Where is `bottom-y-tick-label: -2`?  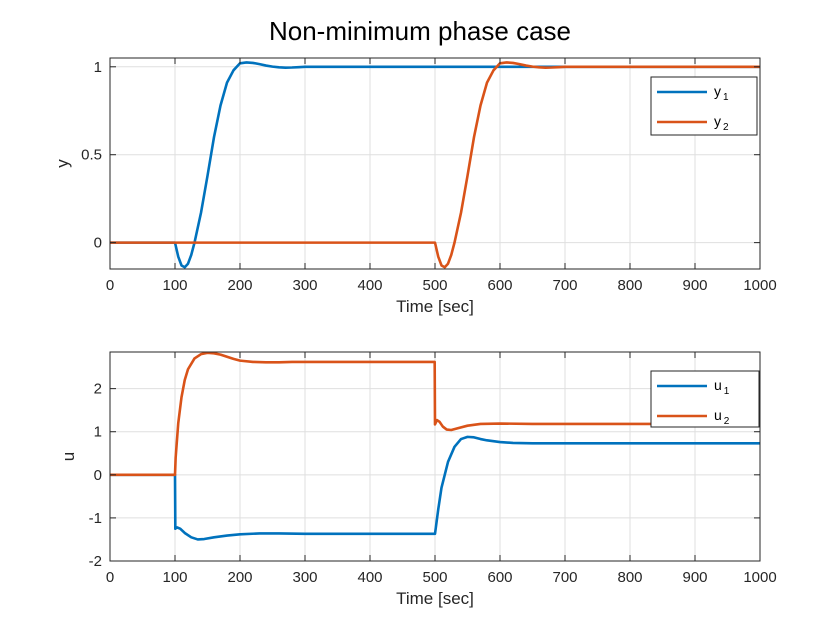 bottom-y-tick-label: -2 is located at coordinates (95, 561).